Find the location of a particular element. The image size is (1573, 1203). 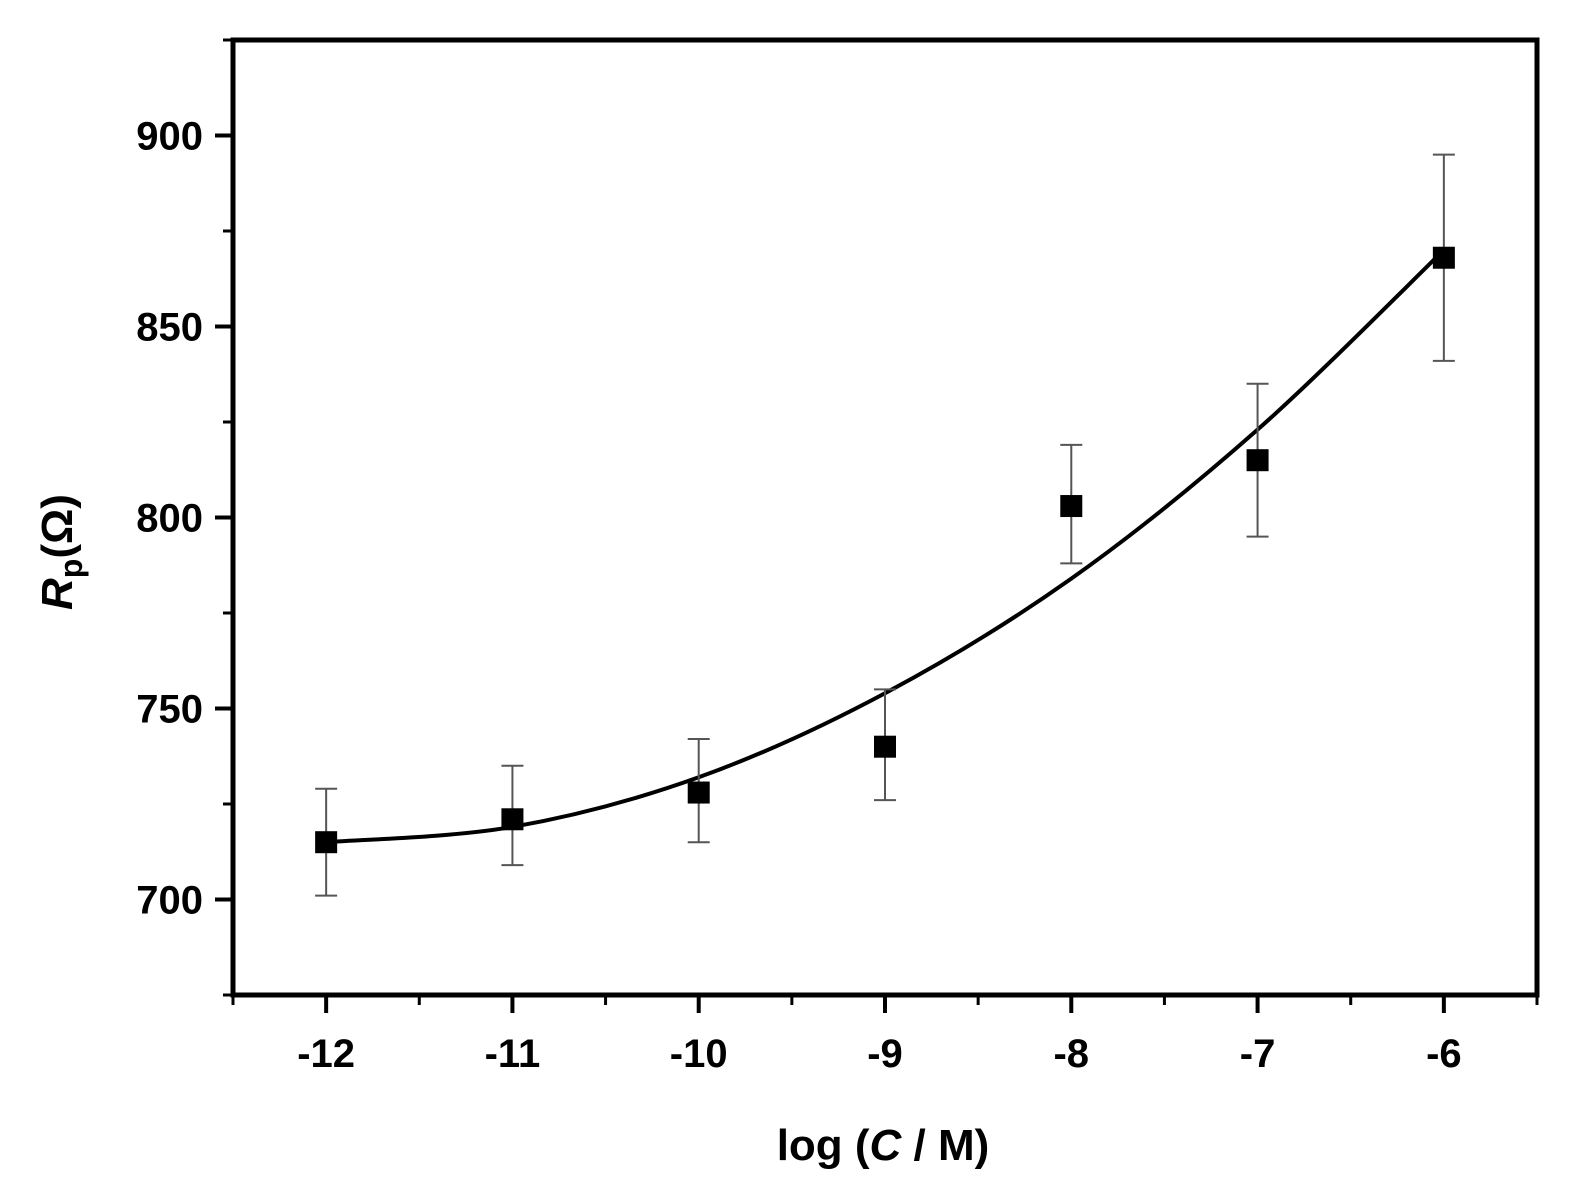

x-tick-label: -11 is located at coordinates (513, 1054).